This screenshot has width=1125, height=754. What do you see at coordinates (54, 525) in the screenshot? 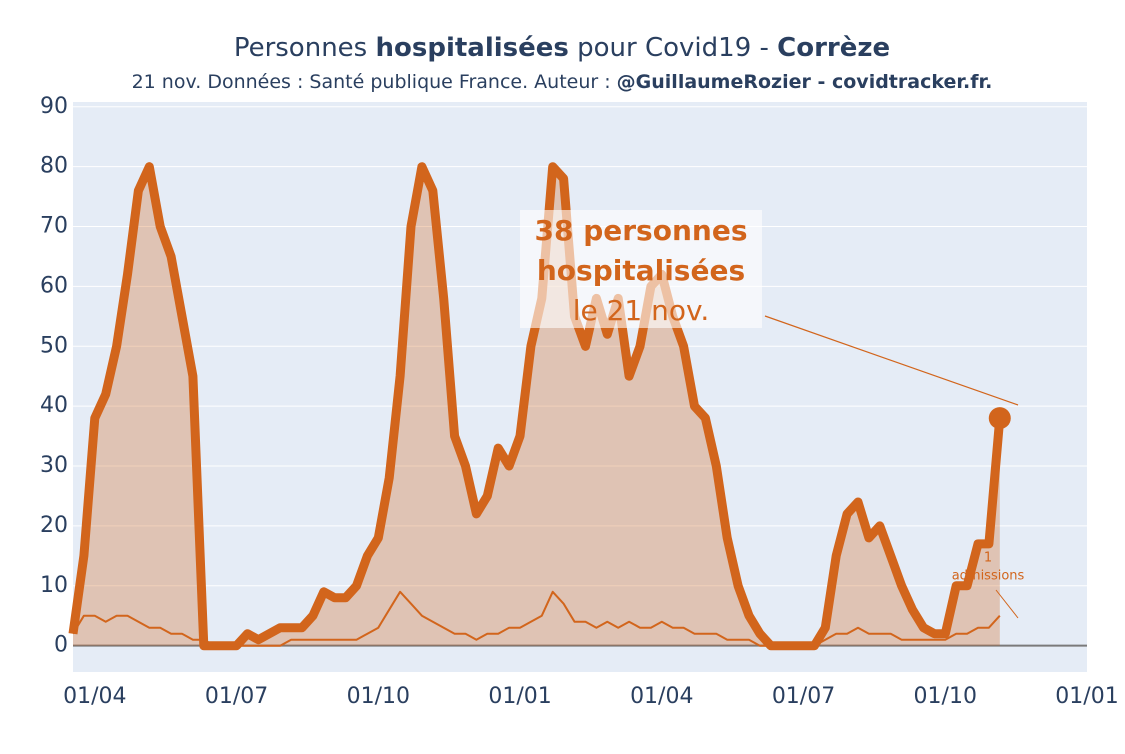
I see `y-tick-label: 20` at bounding box center [54, 525].